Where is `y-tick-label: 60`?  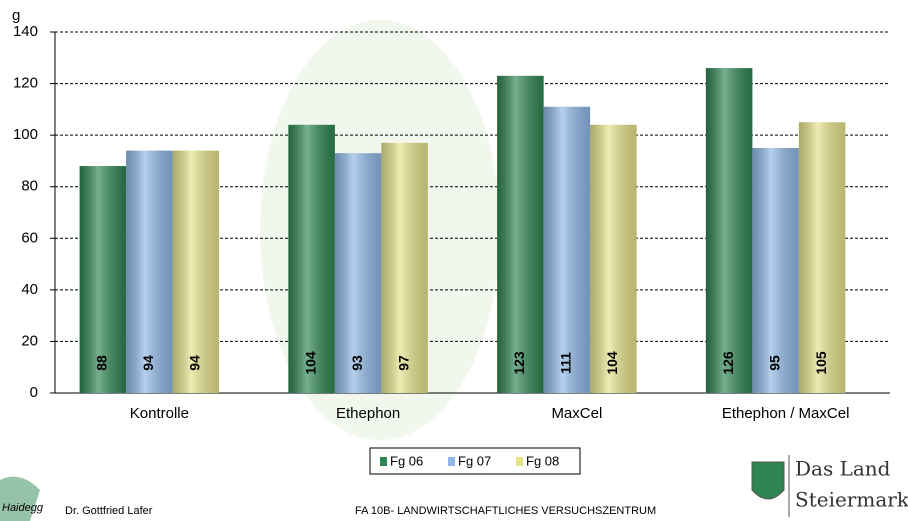
y-tick-label: 60 is located at coordinates (29, 237).